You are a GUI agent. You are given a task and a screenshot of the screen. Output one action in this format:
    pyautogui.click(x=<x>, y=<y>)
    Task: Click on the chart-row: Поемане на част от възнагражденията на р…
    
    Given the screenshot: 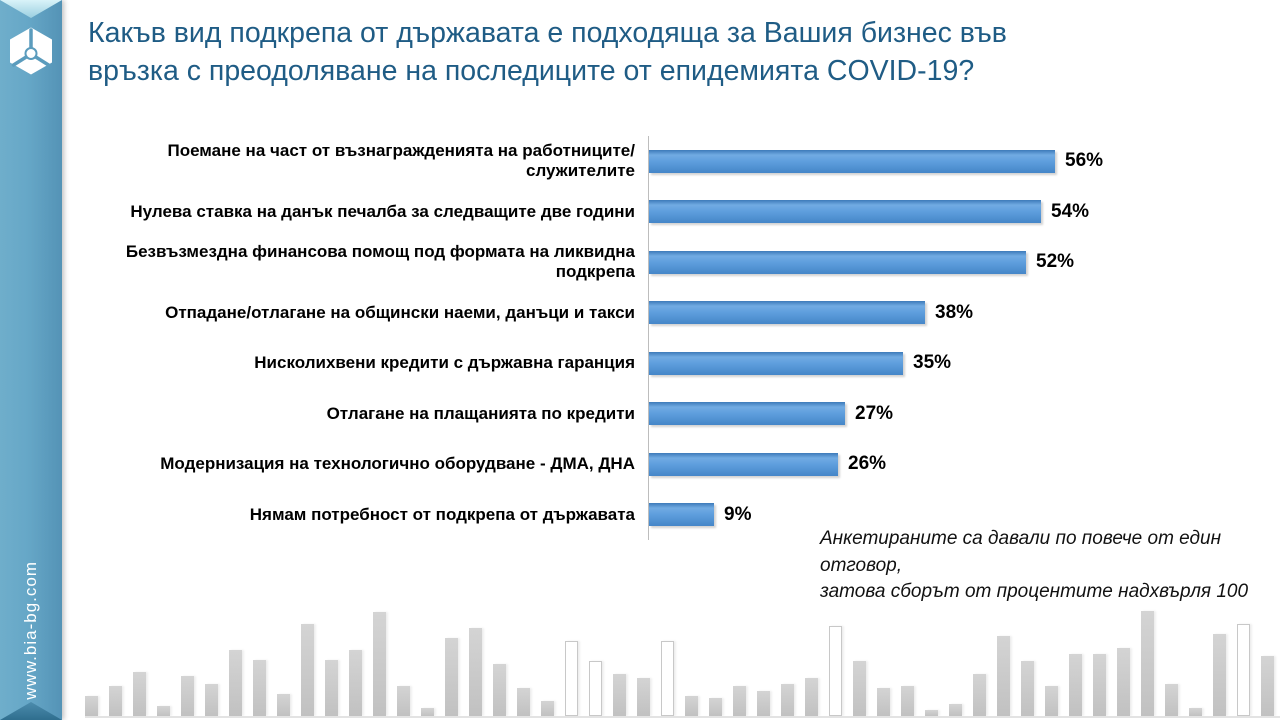 What is the action you would take?
    pyautogui.click(x=644, y=161)
    